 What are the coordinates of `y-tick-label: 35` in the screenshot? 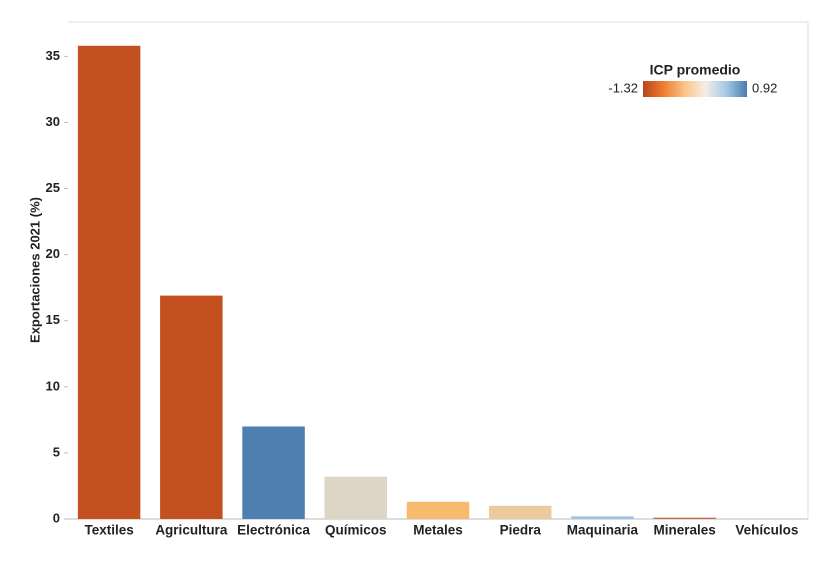 It's located at (53, 55).